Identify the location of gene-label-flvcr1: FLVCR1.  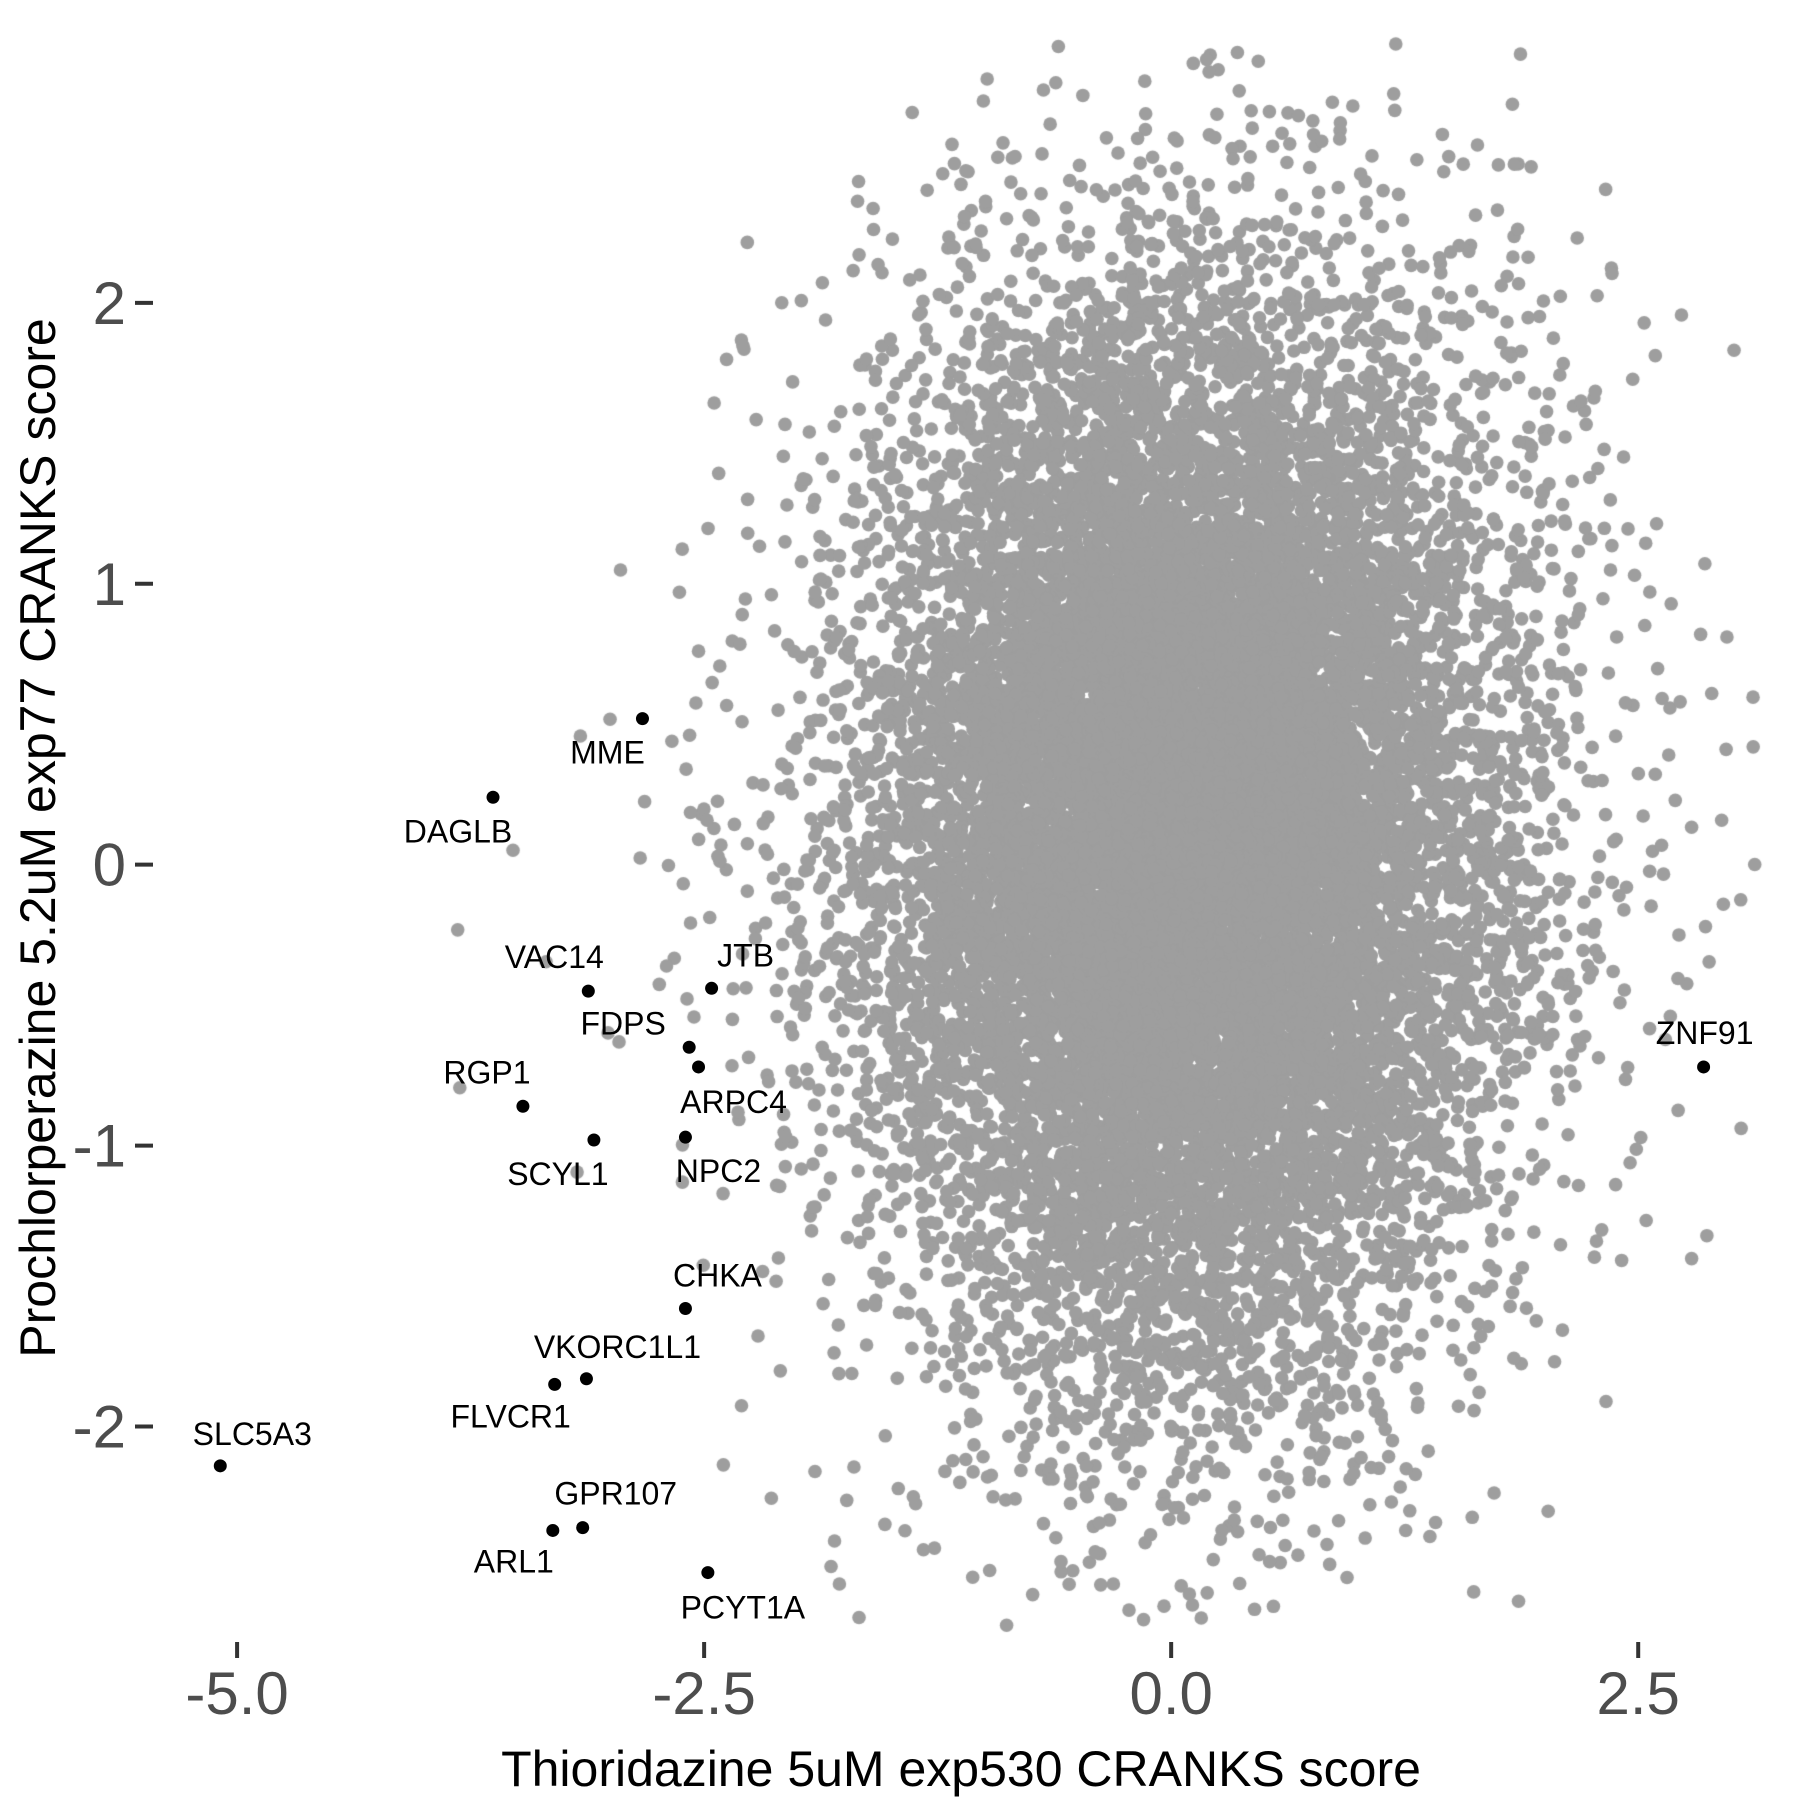
(511, 1416).